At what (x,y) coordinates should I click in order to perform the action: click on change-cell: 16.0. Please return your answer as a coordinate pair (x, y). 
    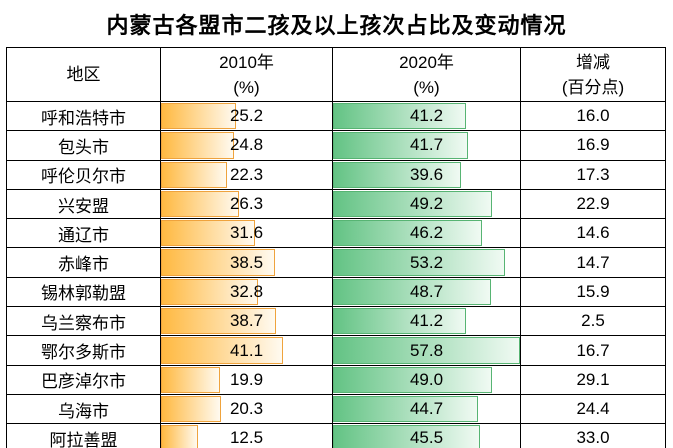
    Looking at the image, I should click on (593, 116).